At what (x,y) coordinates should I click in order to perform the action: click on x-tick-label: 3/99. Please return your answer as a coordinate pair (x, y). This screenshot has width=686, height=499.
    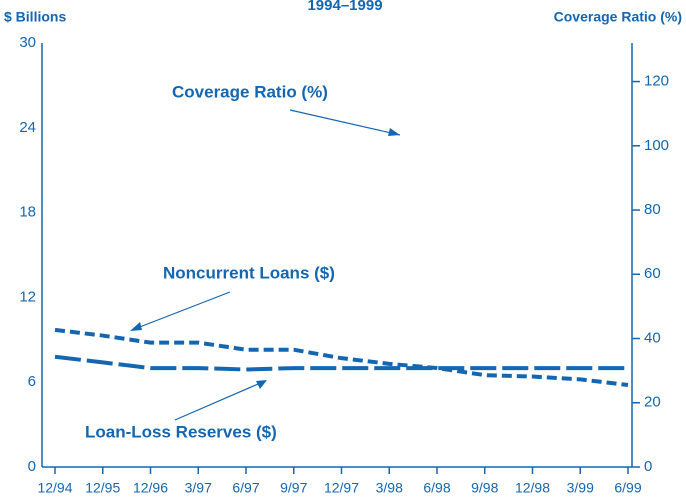
    Looking at the image, I should click on (580, 488).